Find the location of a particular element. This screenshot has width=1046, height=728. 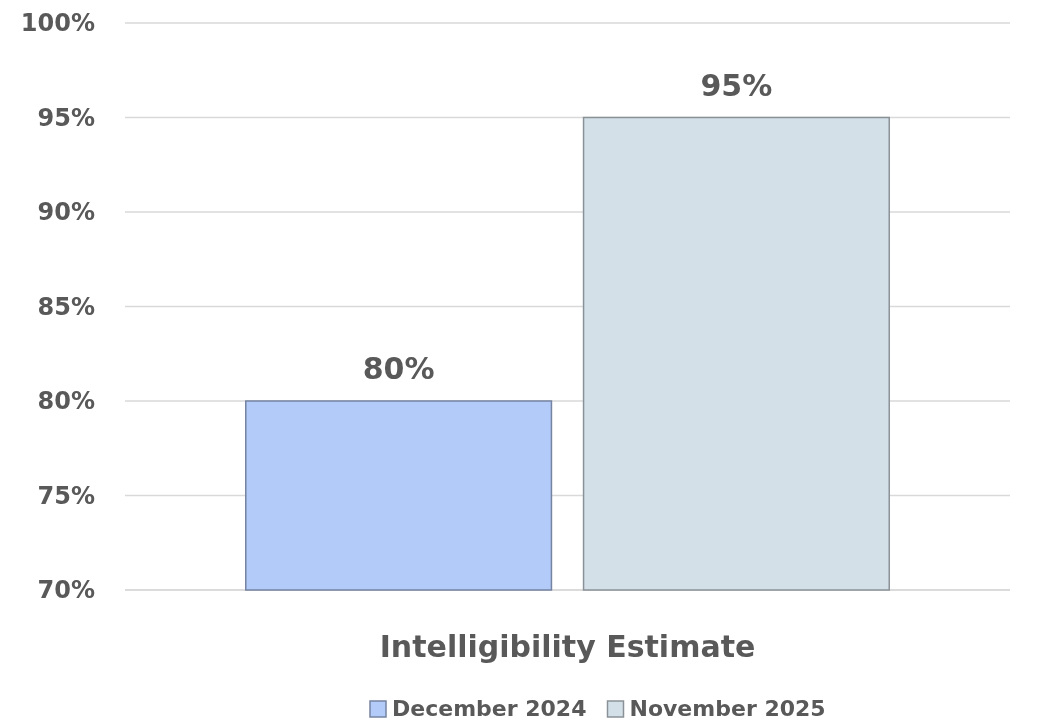

legend-label: November 2025 is located at coordinates (727, 708).